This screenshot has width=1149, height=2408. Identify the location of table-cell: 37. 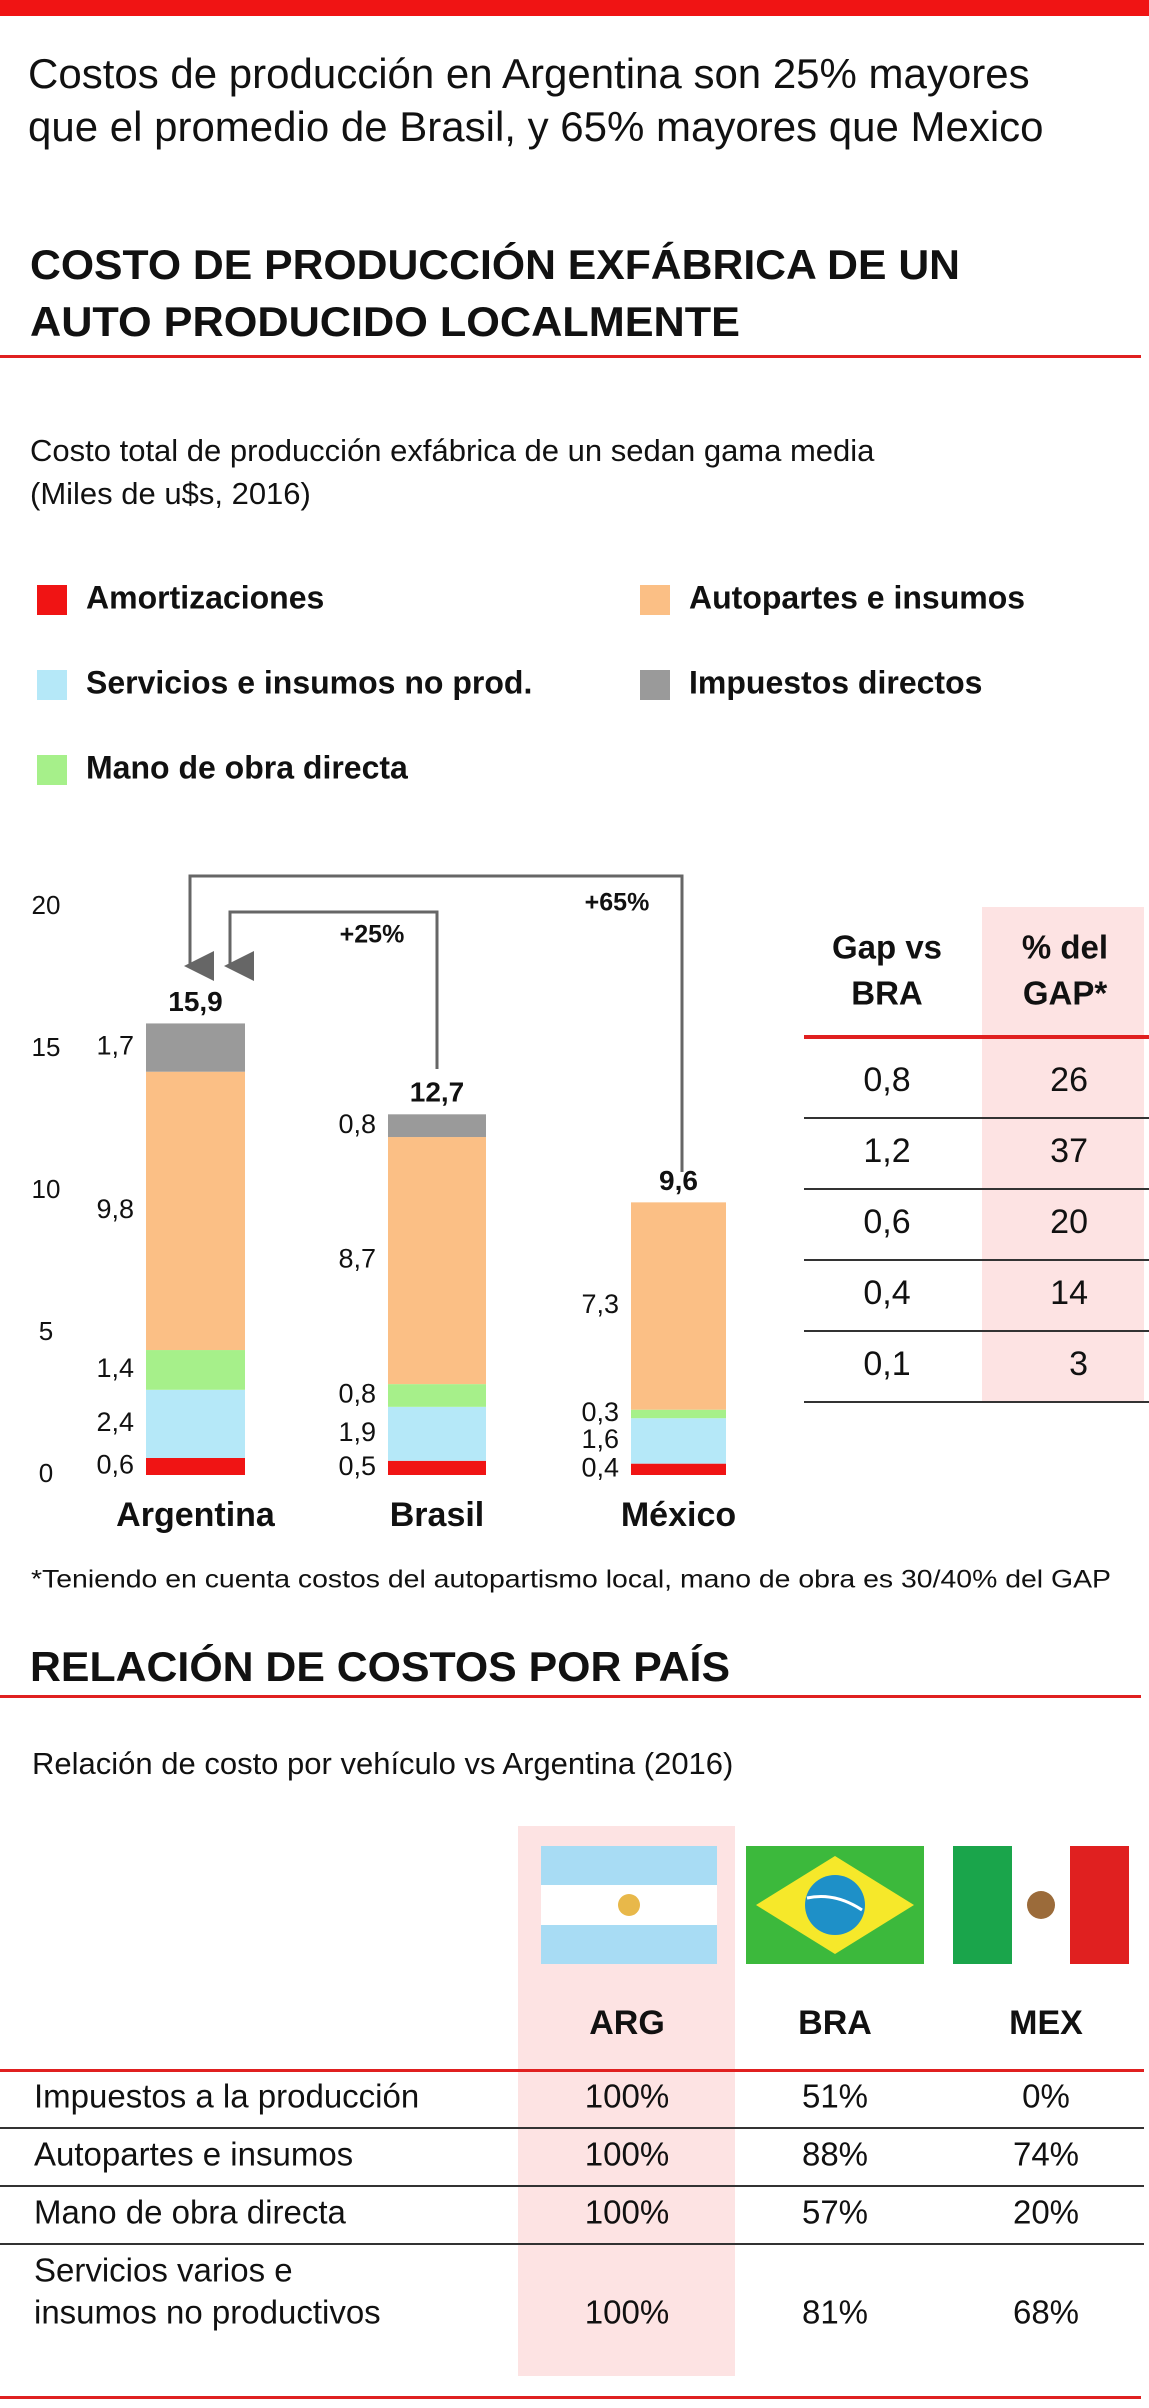
(1069, 1151).